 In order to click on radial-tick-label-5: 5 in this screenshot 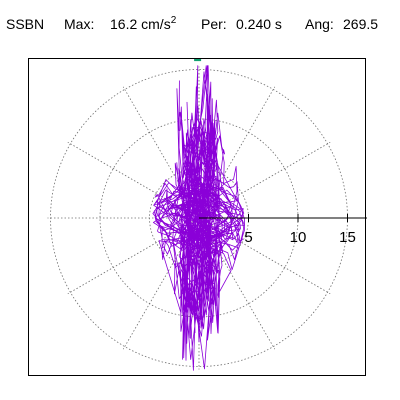, I will do `click(248, 237)`.